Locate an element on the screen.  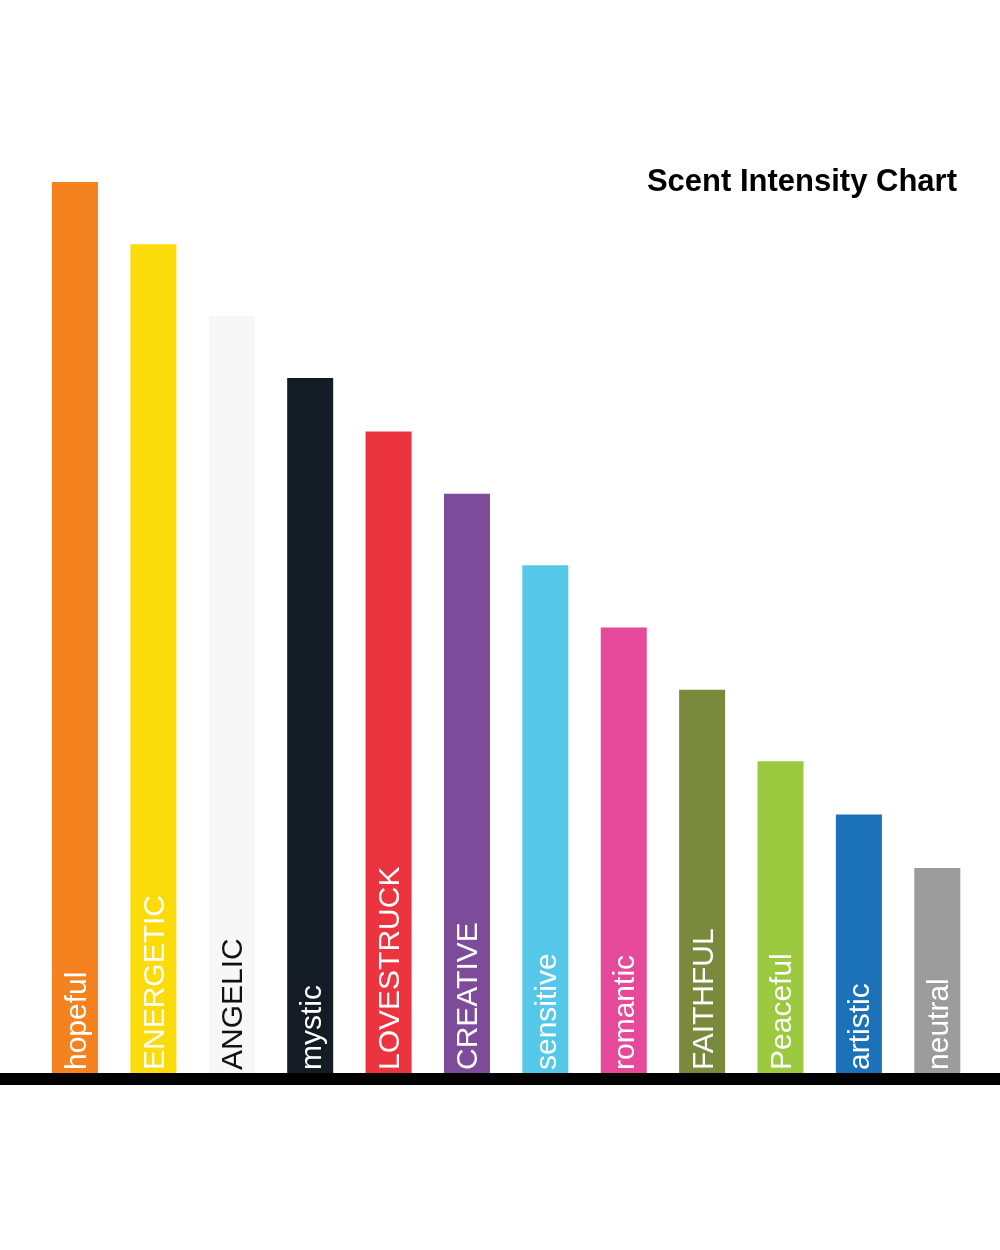
x-tick-label: ENERGETIC is located at coordinates (153, 982).